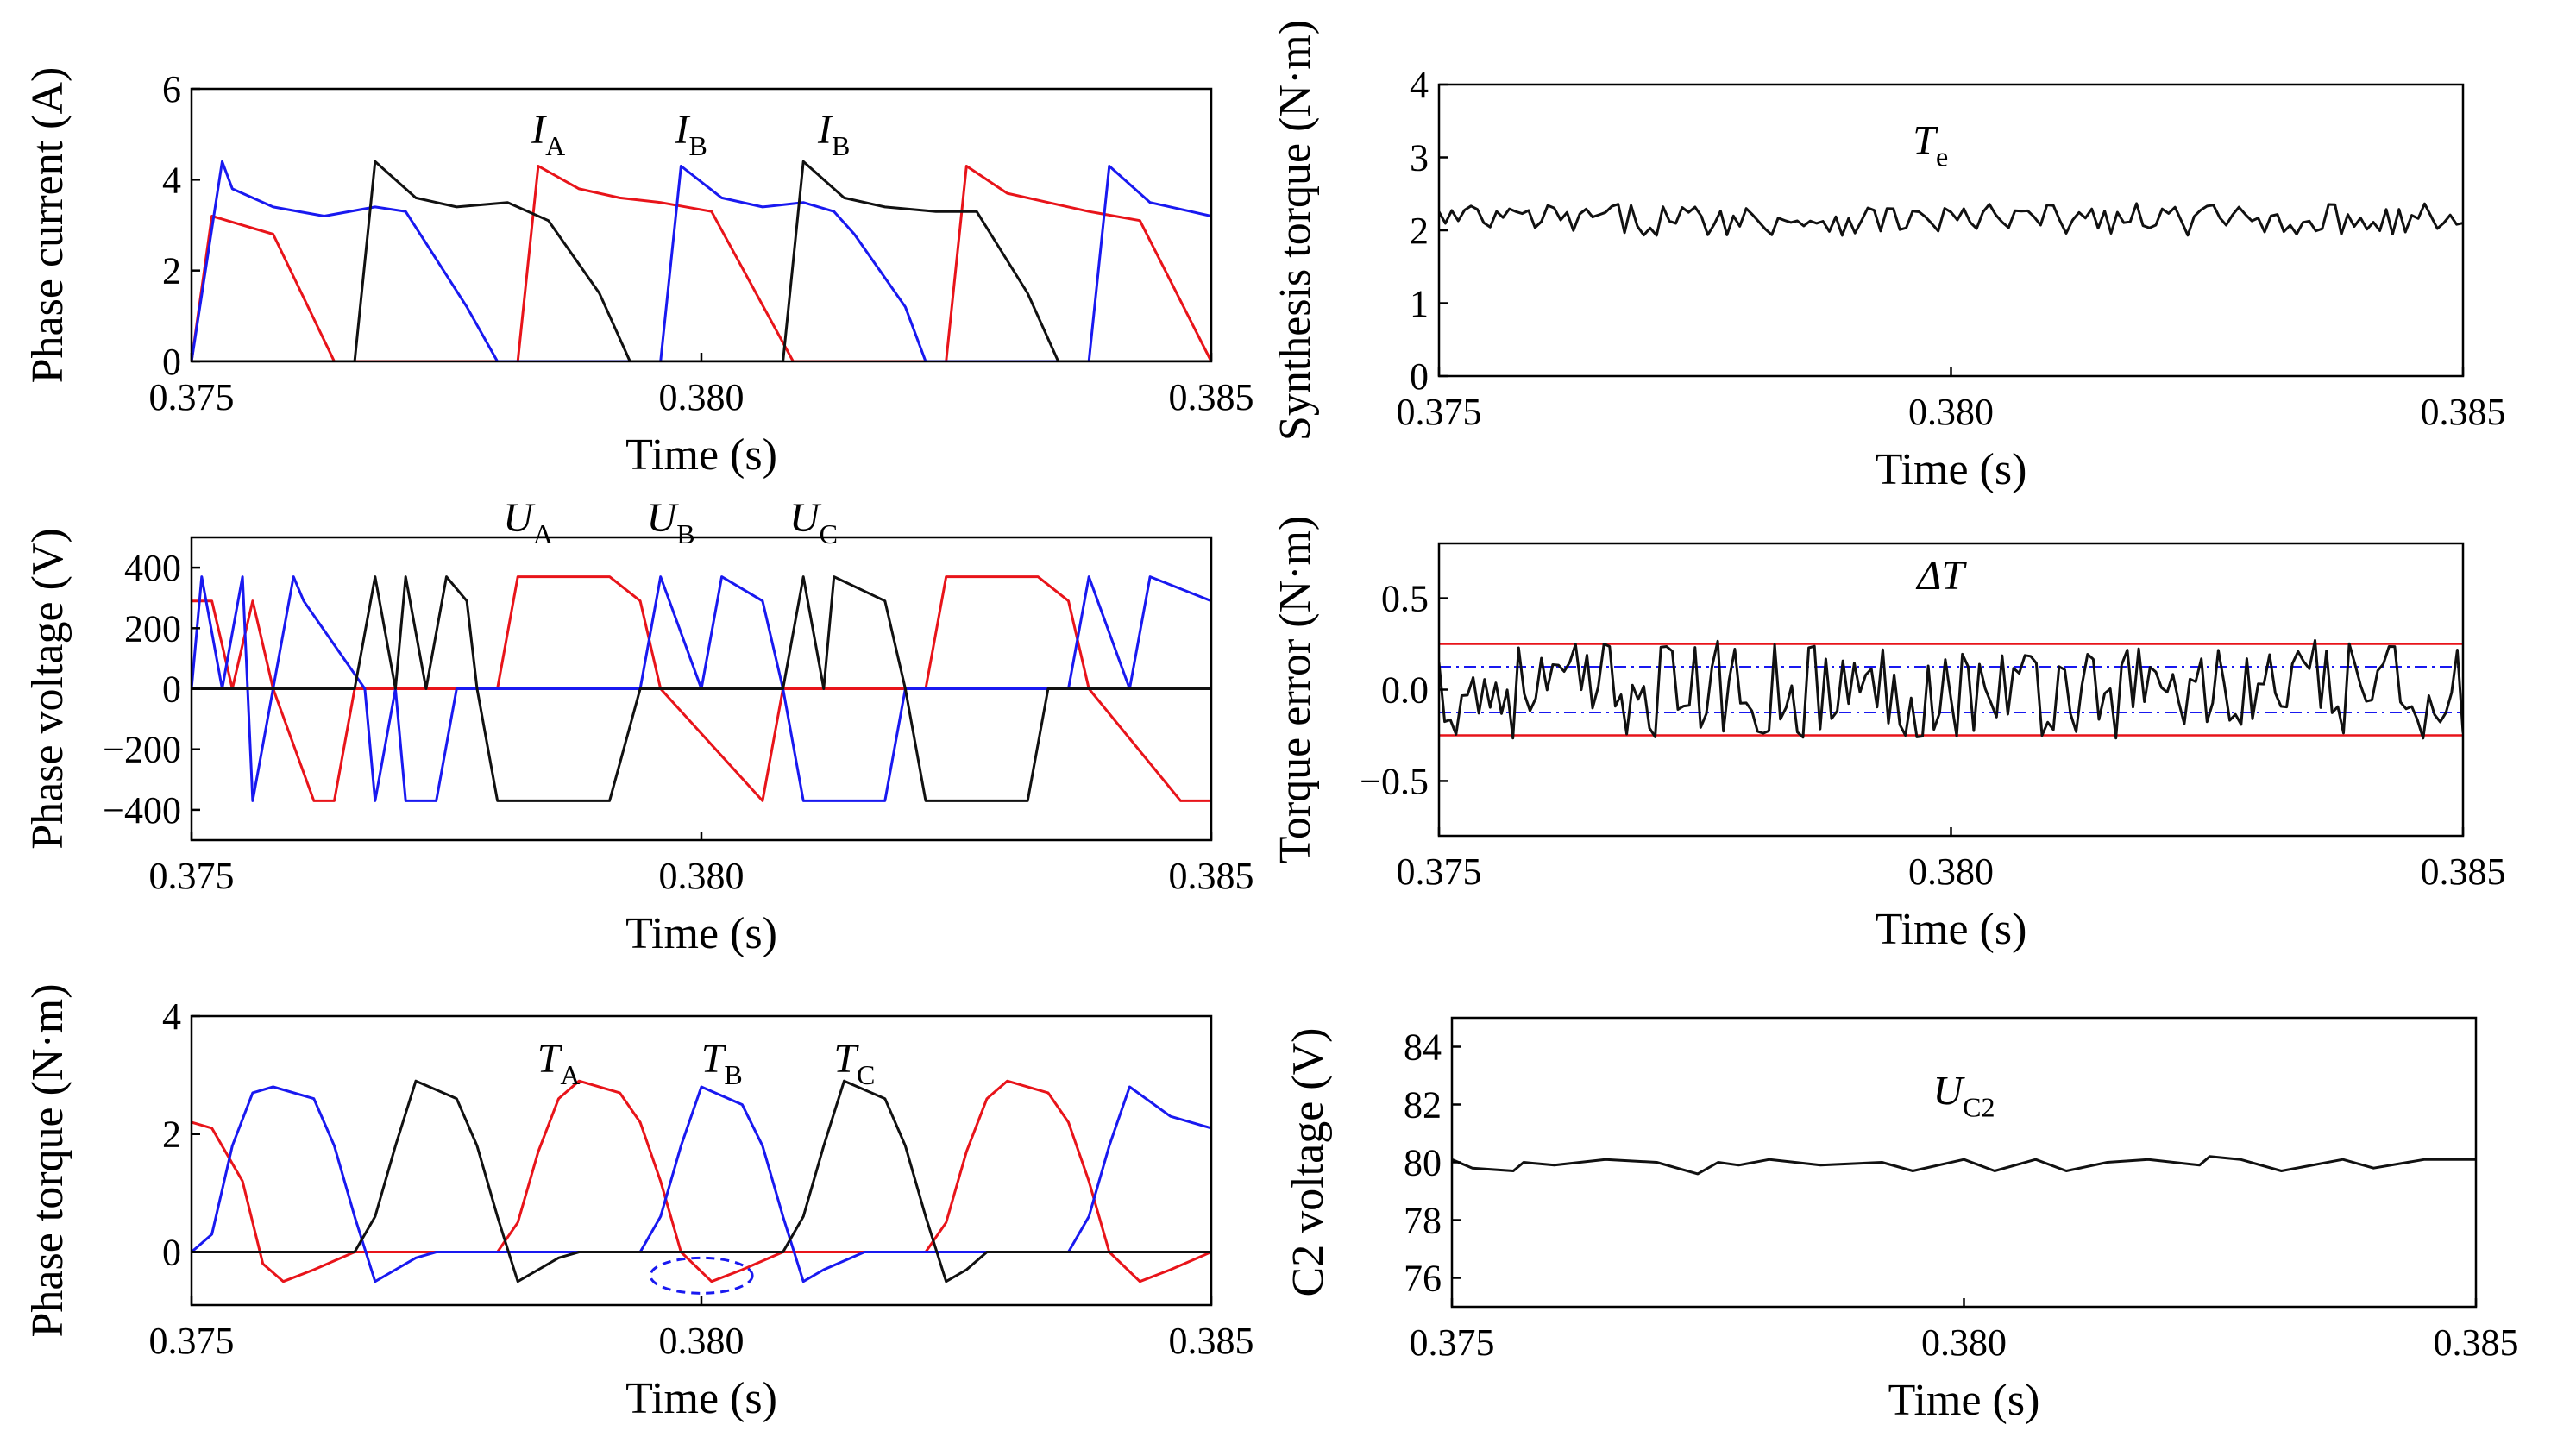 Image resolution: width=2551 pixels, height=1456 pixels. I want to click on series-annotation: UC, so click(813, 522).